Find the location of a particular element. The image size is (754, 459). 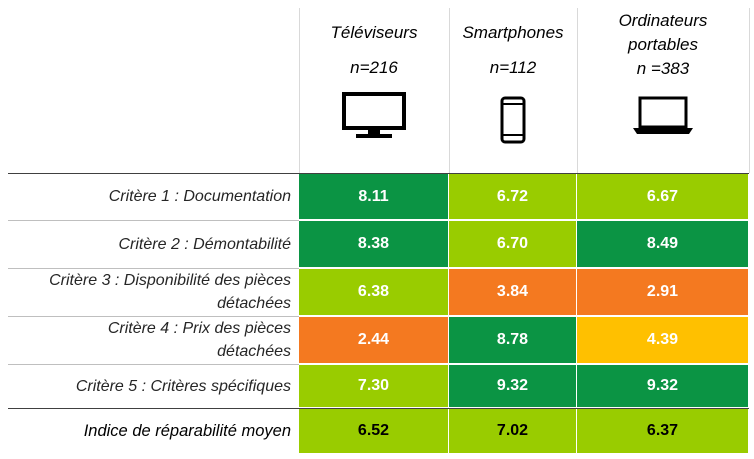

score-cell: 4.39 is located at coordinates (663, 340).